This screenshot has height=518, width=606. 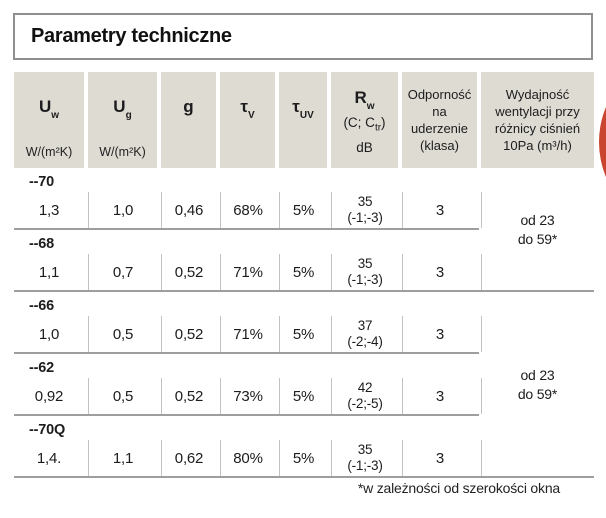 I want to click on cell-g: 0,62, so click(x=188, y=458).